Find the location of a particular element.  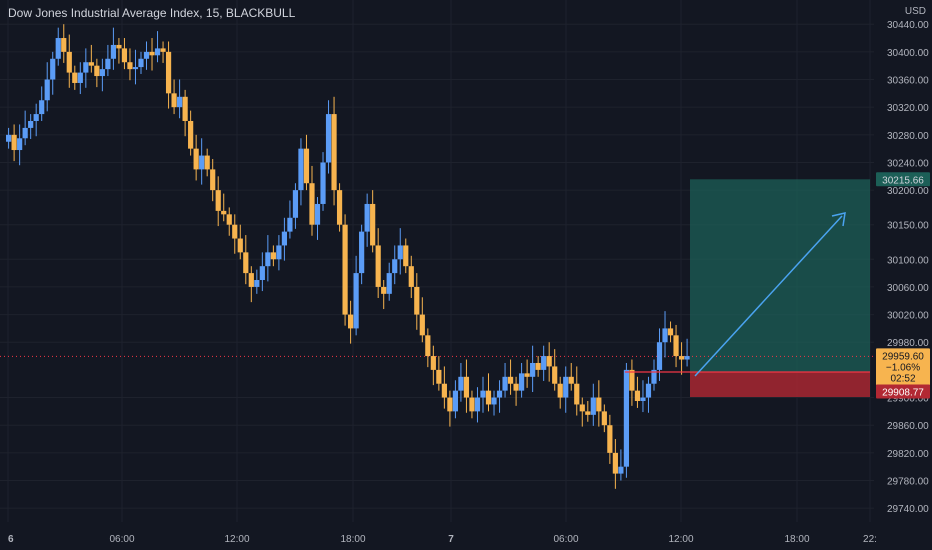

price-tick-label: 30060.00 is located at coordinates (908, 288).